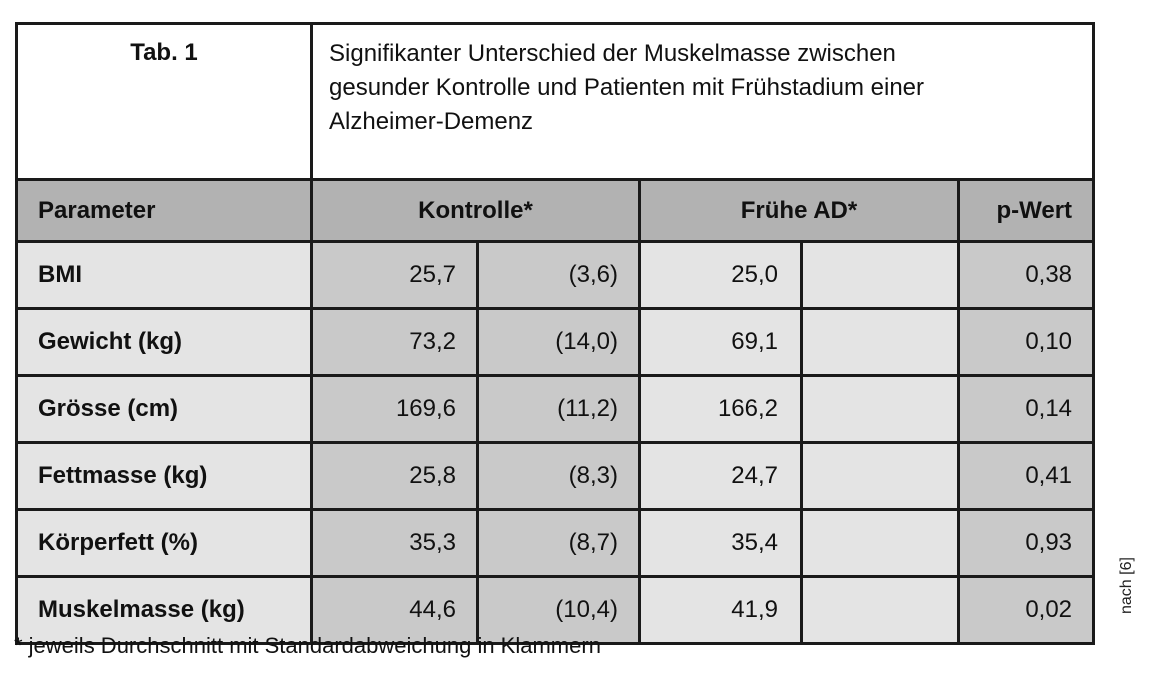  What do you see at coordinates (164, 210) in the screenshot?
I see `column-header-parameter: Parameter` at bounding box center [164, 210].